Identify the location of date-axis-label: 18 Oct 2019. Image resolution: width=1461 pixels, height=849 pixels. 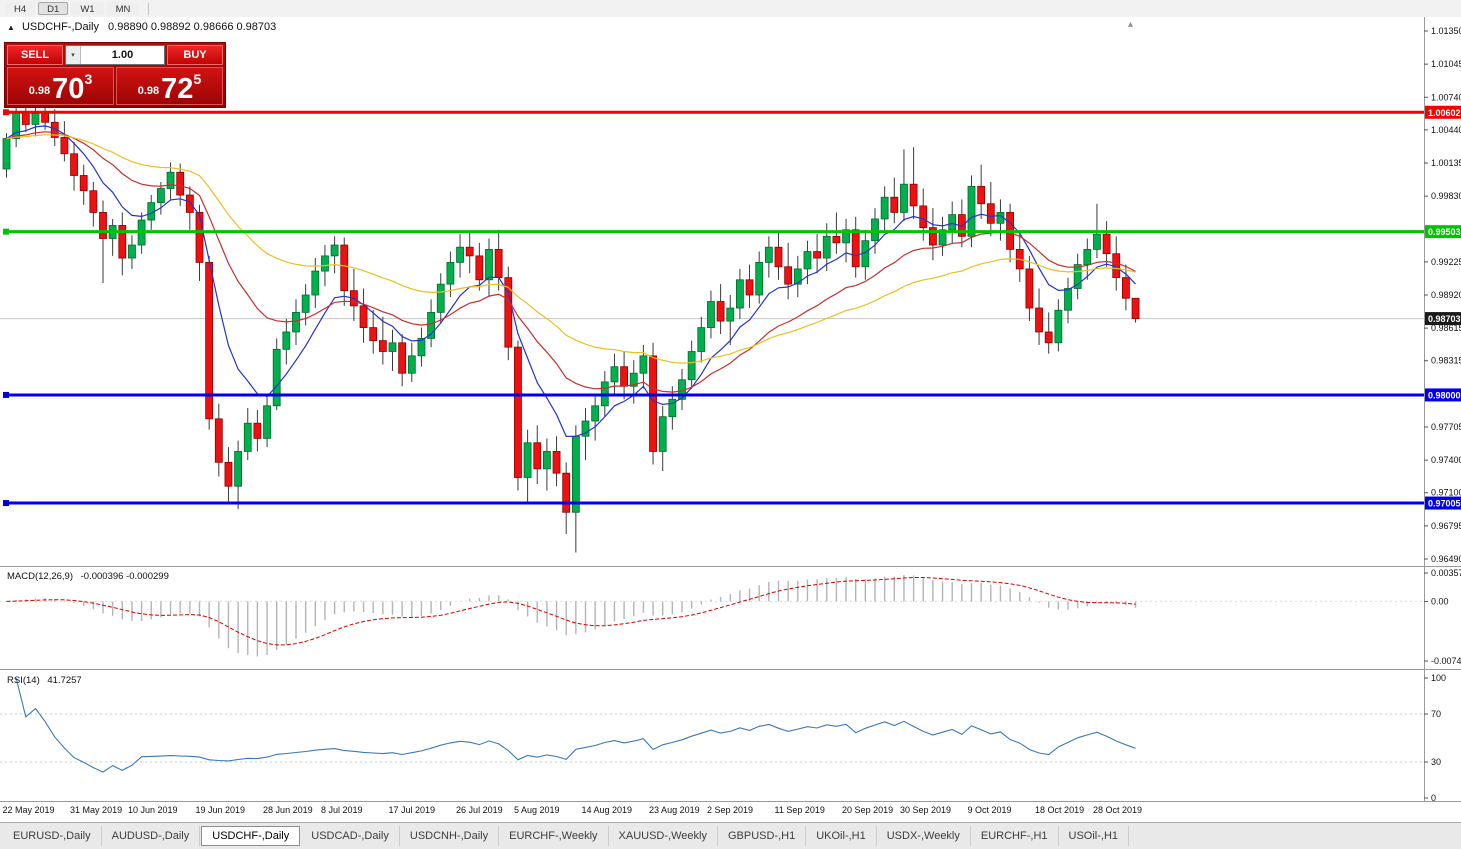
(1059, 810).